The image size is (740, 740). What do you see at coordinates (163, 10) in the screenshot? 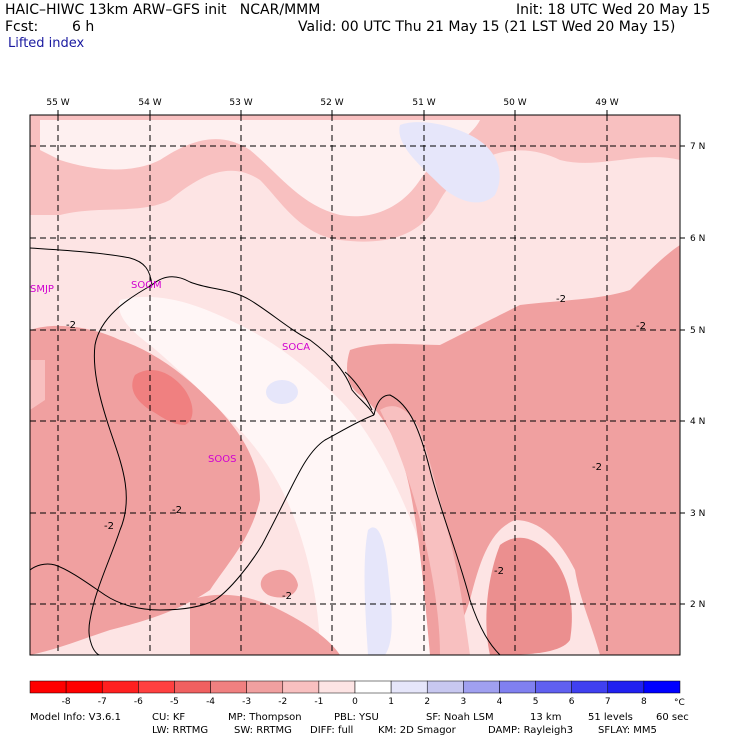
I see `model-title: HAIC–HIWC 13km ARW–GFS init NCAR/MMM` at bounding box center [163, 10].